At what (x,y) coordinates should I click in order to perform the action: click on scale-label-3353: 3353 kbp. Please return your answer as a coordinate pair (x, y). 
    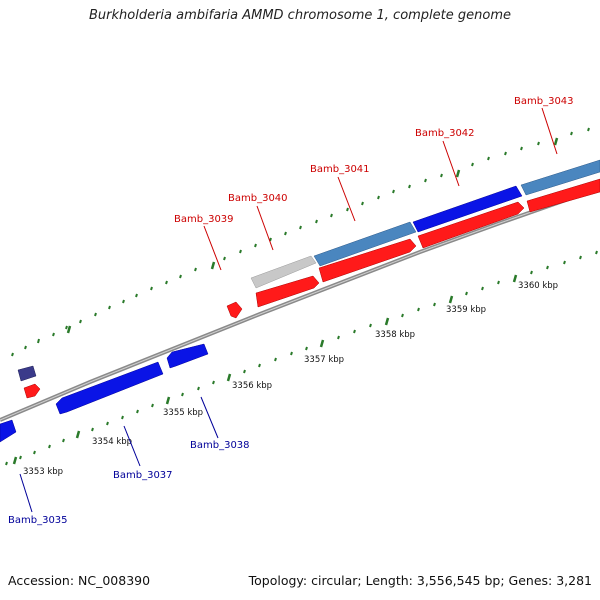
    Looking at the image, I should click on (43, 472).